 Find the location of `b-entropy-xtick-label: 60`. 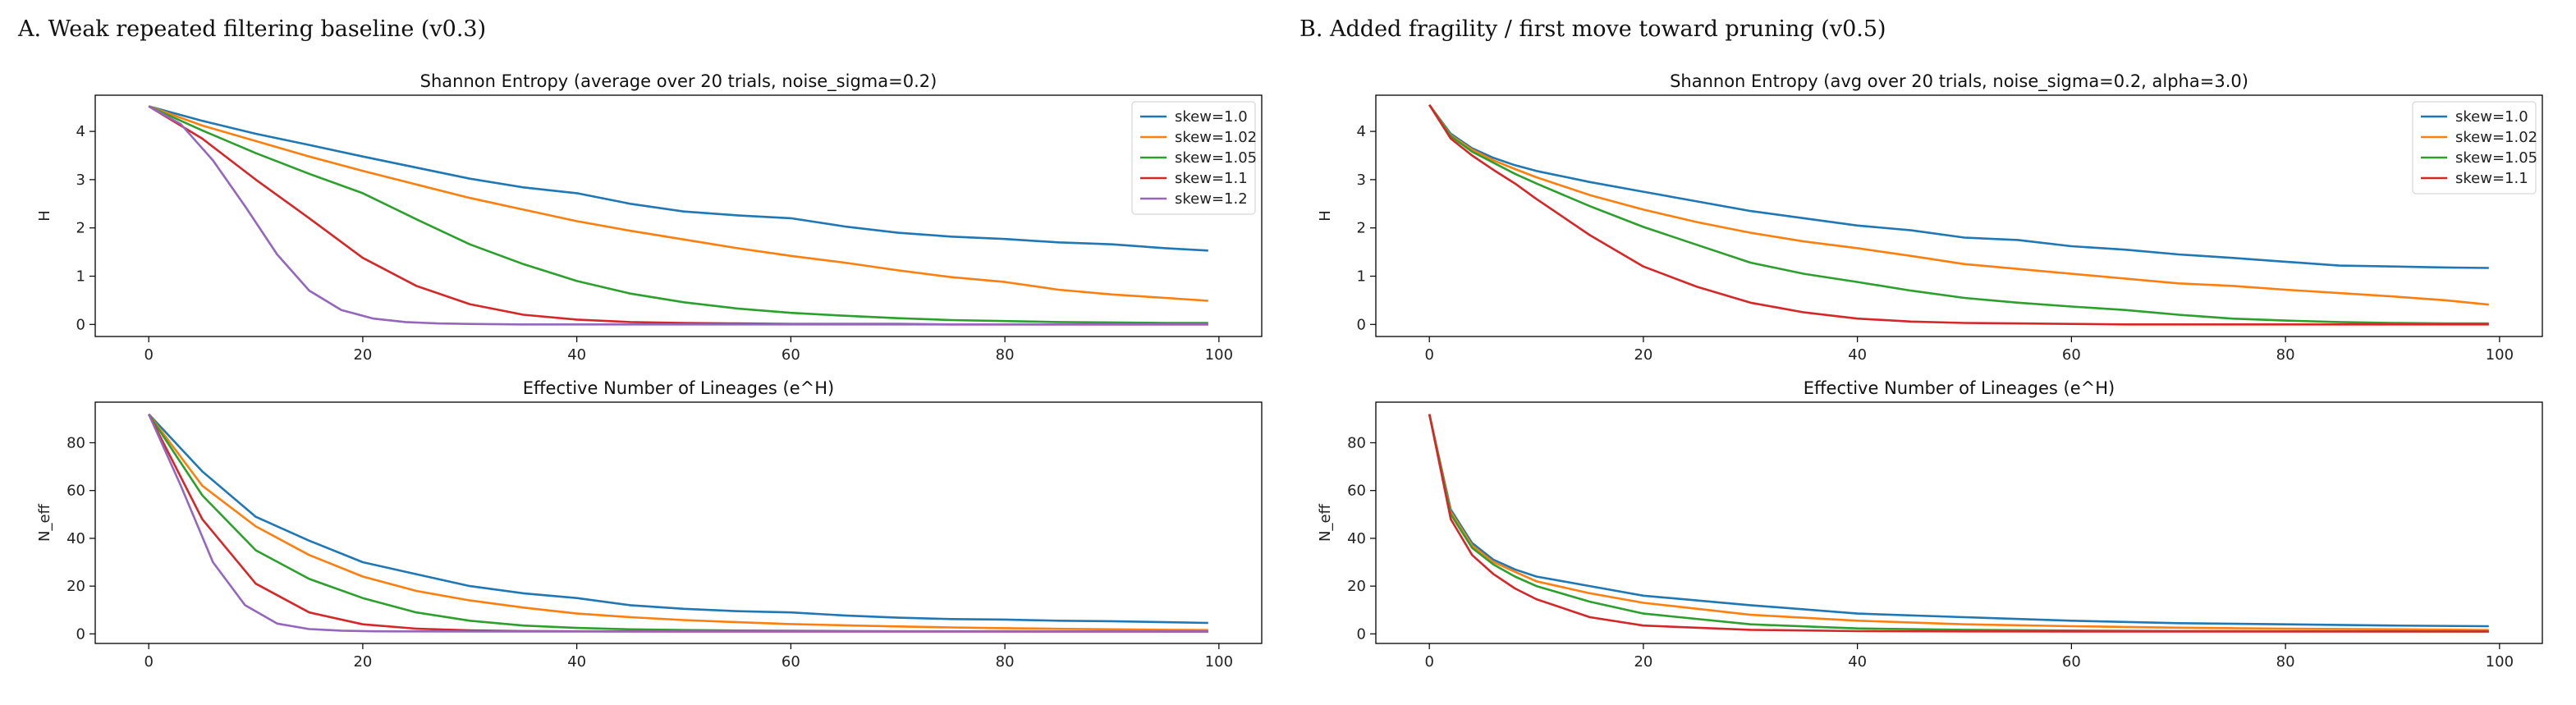

b-entropy-xtick-label: 60 is located at coordinates (2072, 355).